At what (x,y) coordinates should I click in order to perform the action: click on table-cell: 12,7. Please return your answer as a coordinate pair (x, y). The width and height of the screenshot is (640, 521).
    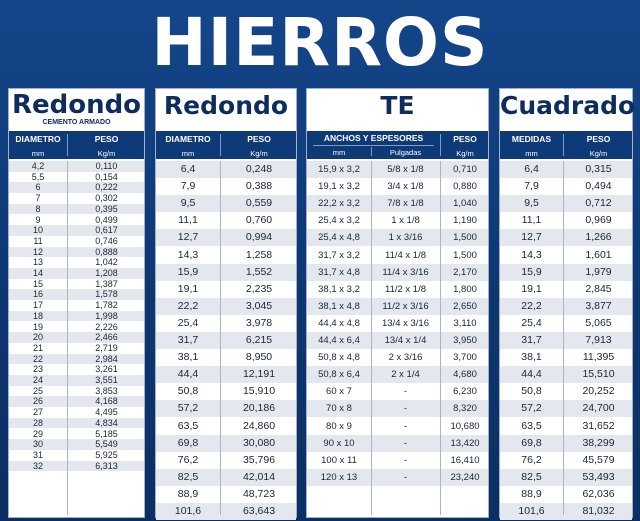
    Looking at the image, I should click on (531, 237).